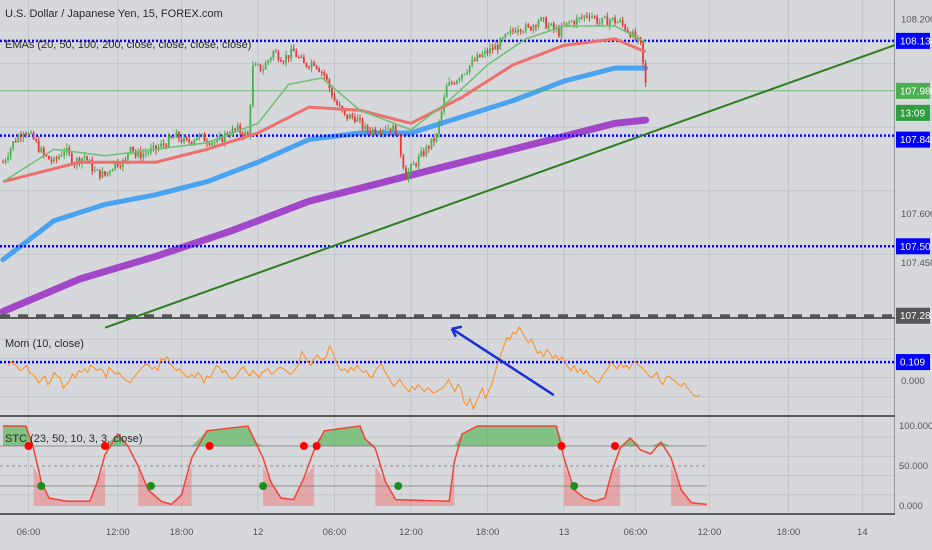 This screenshot has height=550, width=932. Describe the element at coordinates (353, 465) in the screenshot. I see `stc-pane: STC (23, 50, 10, 3, 3, close)` at that location.